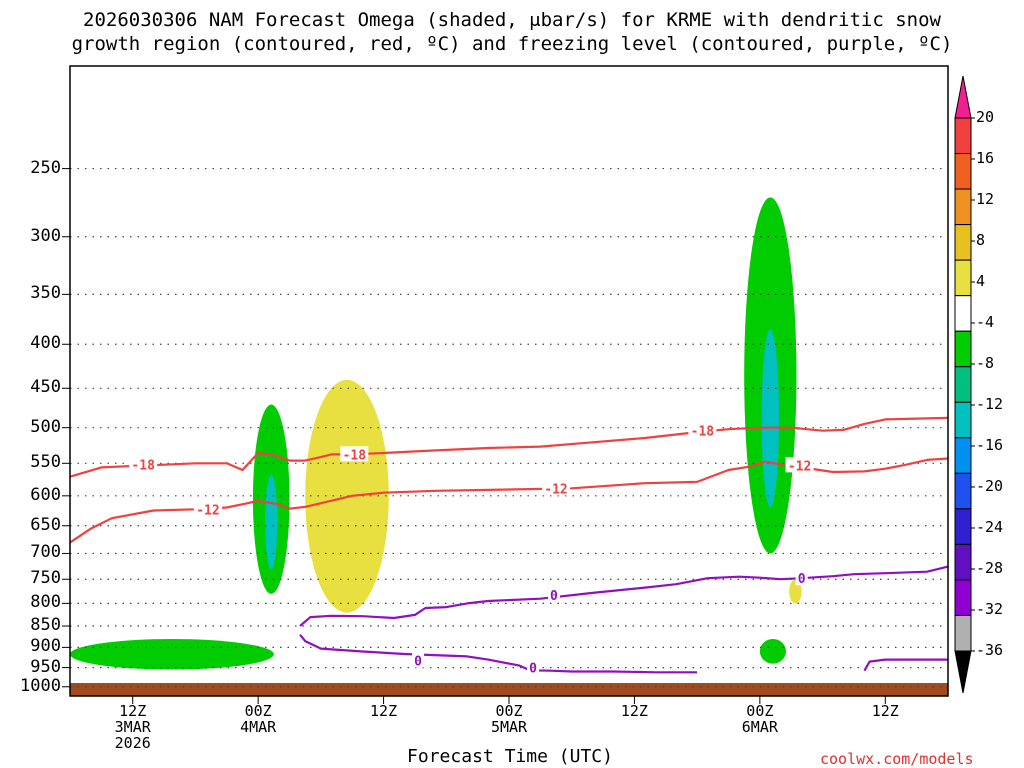  Describe the element at coordinates (990, 445) in the screenshot. I see `colorbar-label: -16` at that location.